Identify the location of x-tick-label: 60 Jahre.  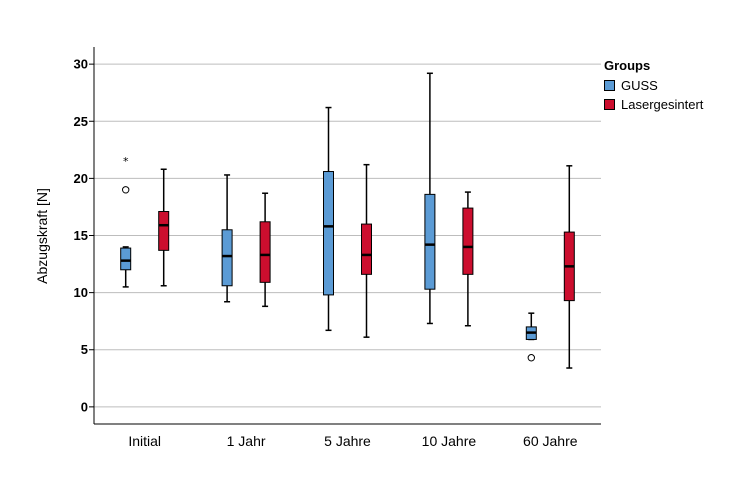
(550, 441).